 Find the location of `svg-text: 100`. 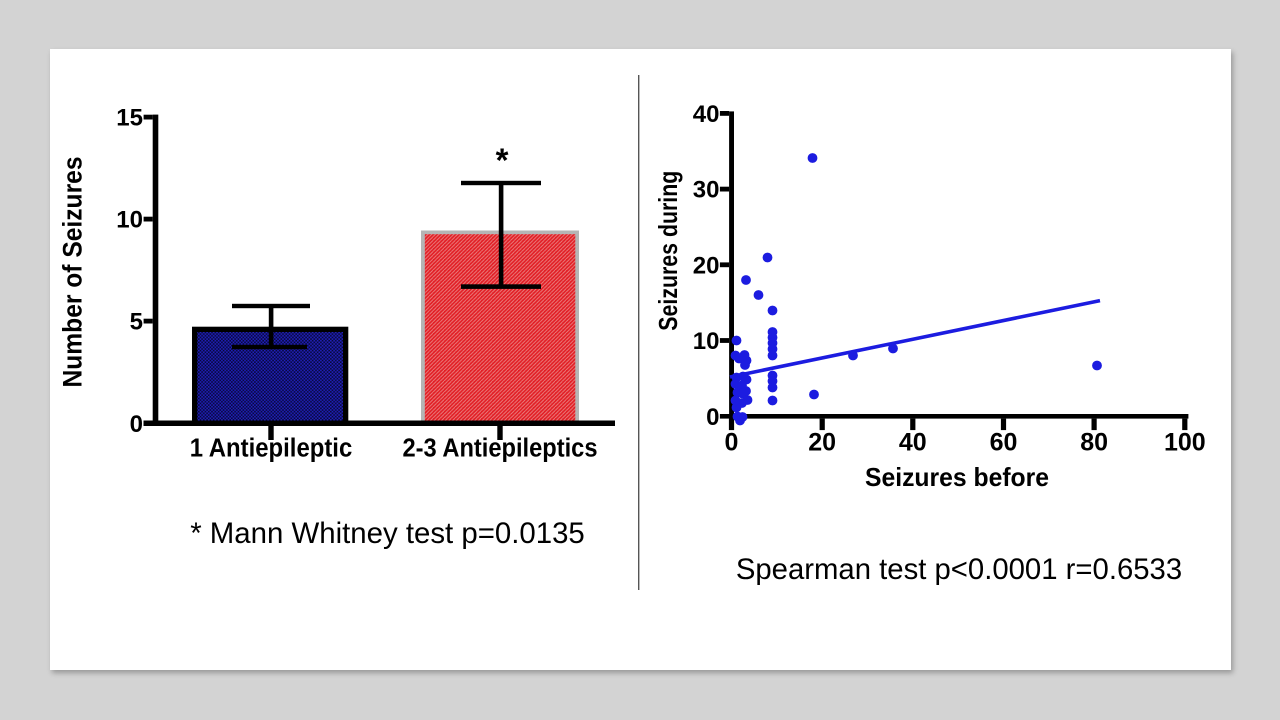

svg-text: 100 is located at coordinates (1185, 443).